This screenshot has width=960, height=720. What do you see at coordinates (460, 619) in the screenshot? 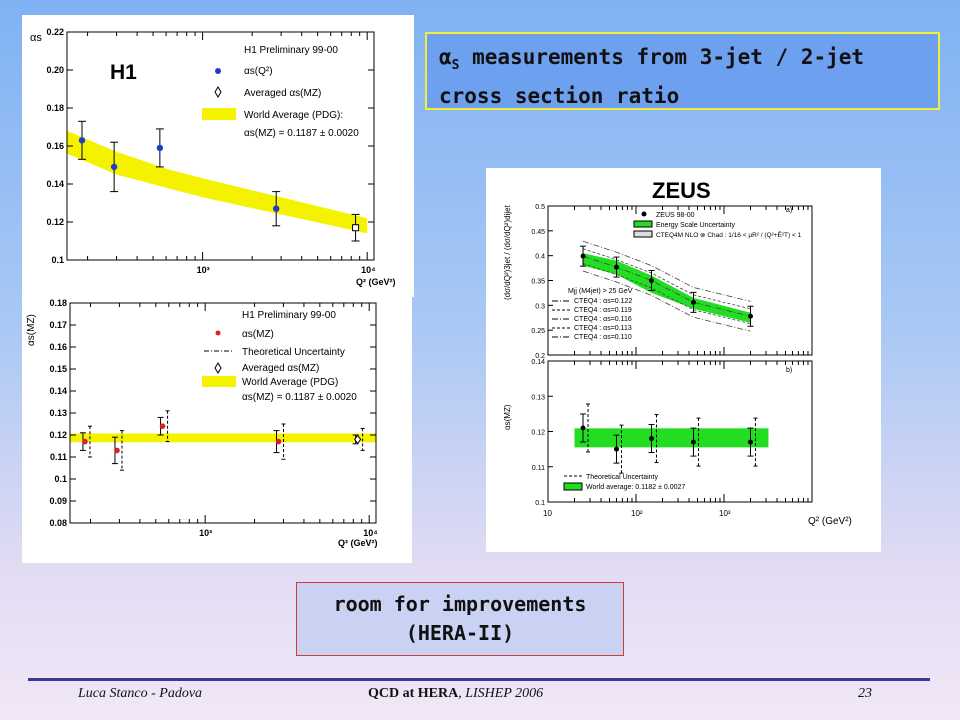
I see `improvement-note: room for improvements (HERA-II)` at bounding box center [460, 619].